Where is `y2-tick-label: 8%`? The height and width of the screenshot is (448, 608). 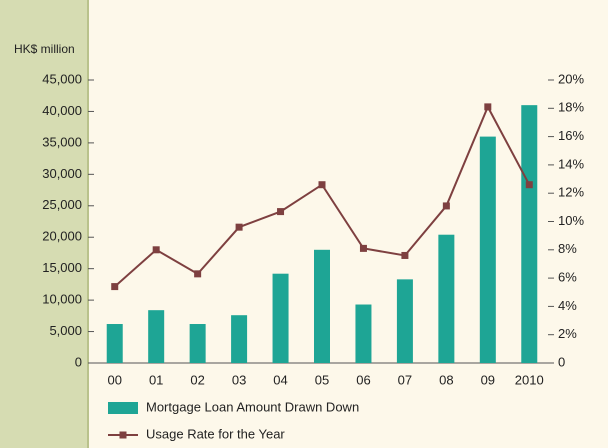
y2-tick-label: 8% is located at coordinates (567, 248).